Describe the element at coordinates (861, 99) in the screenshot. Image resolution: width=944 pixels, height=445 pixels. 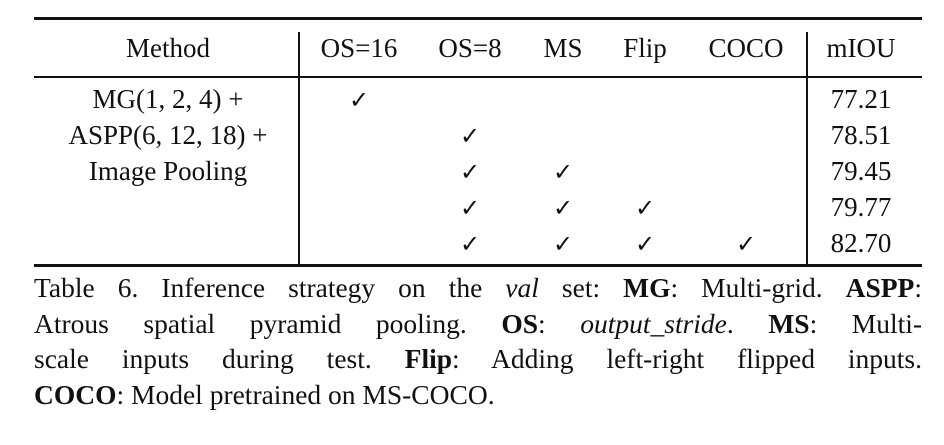
I see `miou-value: 77.21` at that location.